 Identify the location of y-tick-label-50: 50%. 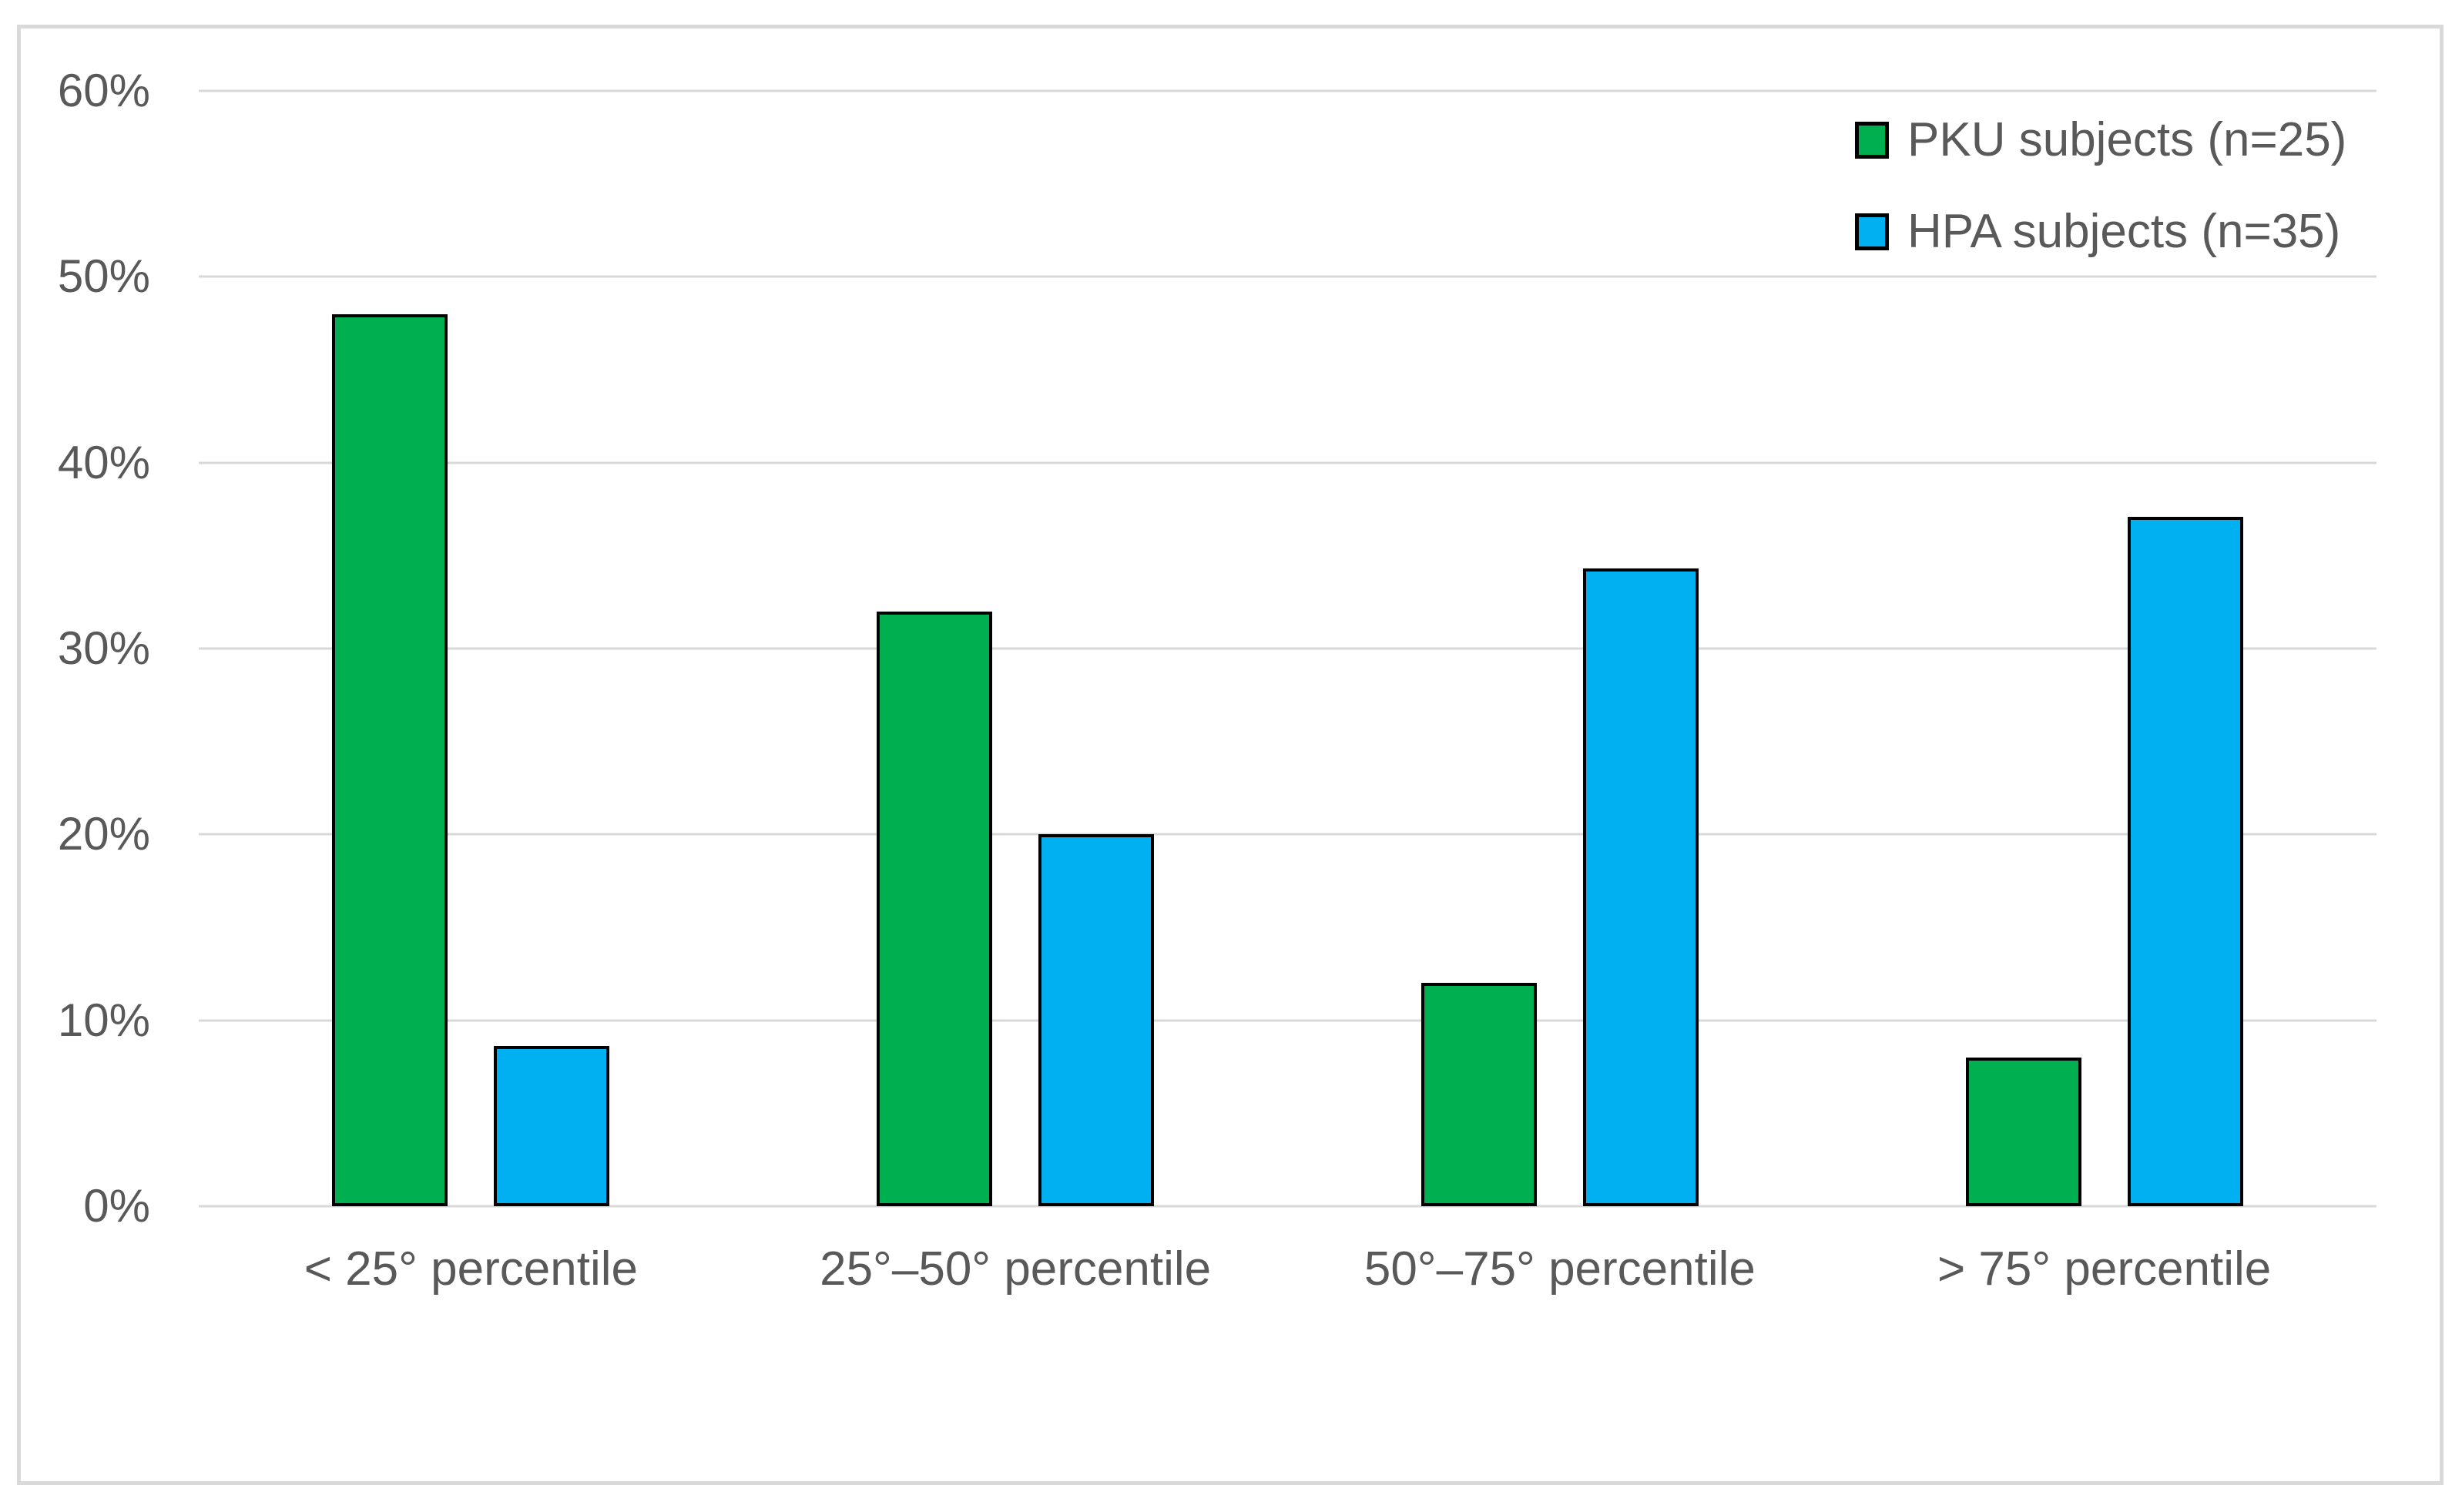
(104, 276).